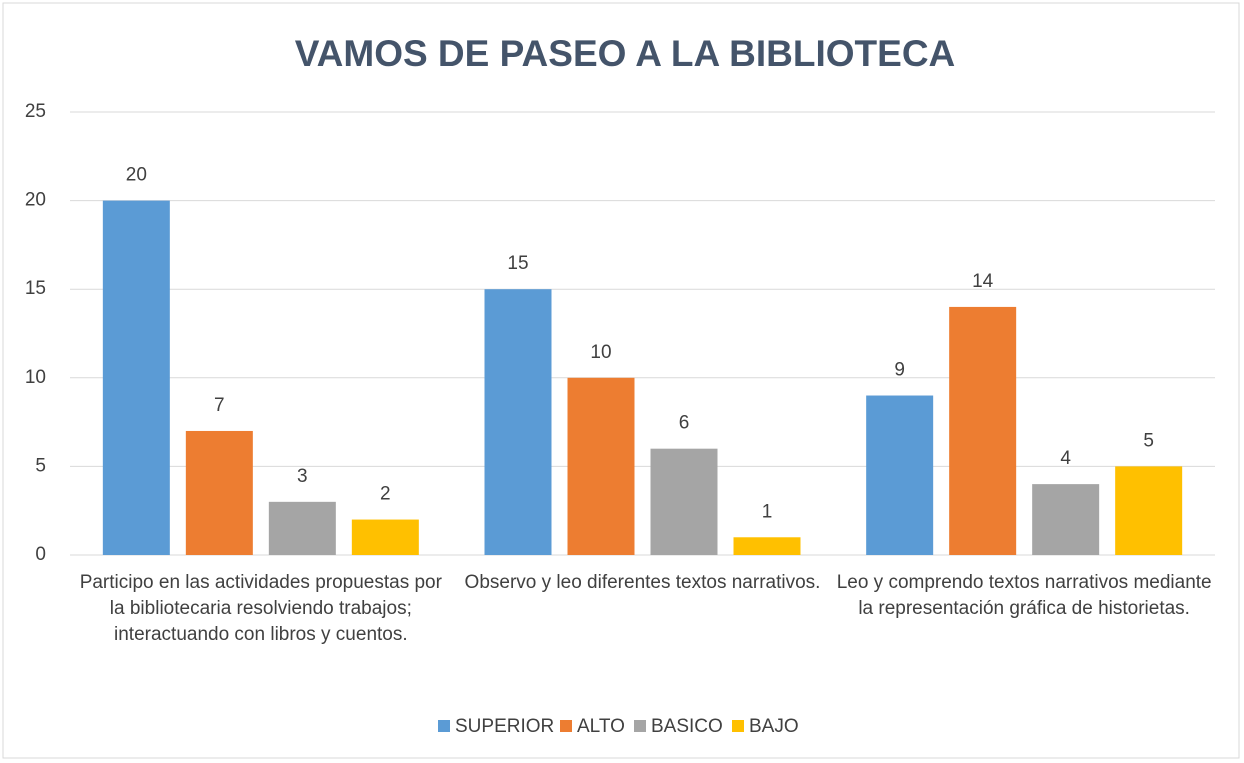 Image resolution: width=1244 pixels, height=763 pixels. Describe the element at coordinates (35, 111) in the screenshot. I see `y-tick-label: 25` at that location.